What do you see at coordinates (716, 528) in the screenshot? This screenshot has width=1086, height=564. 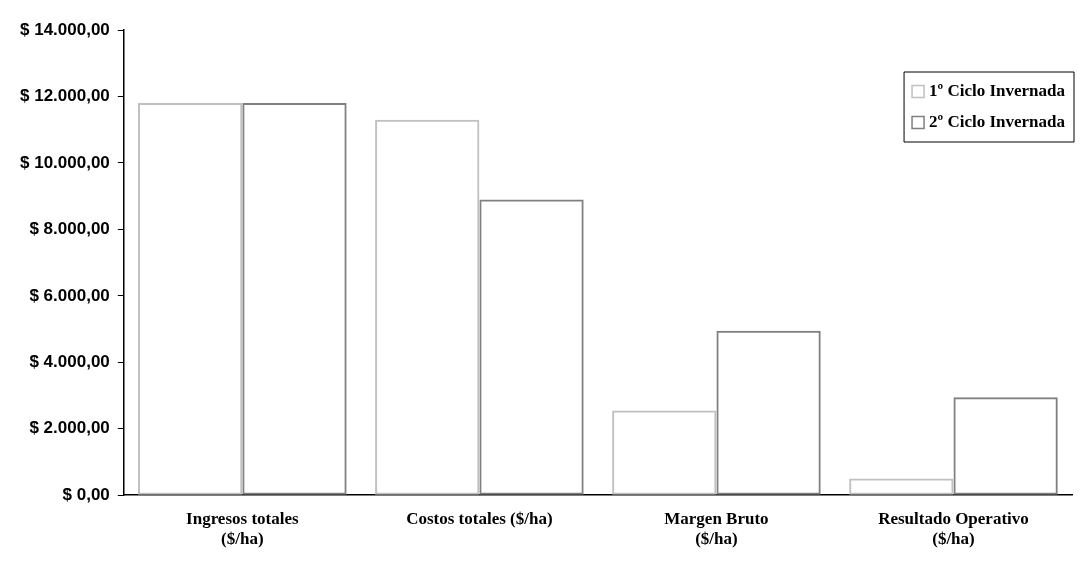 I see `x-tick-label: Margen Bruto ($/ha)` at bounding box center [716, 528].